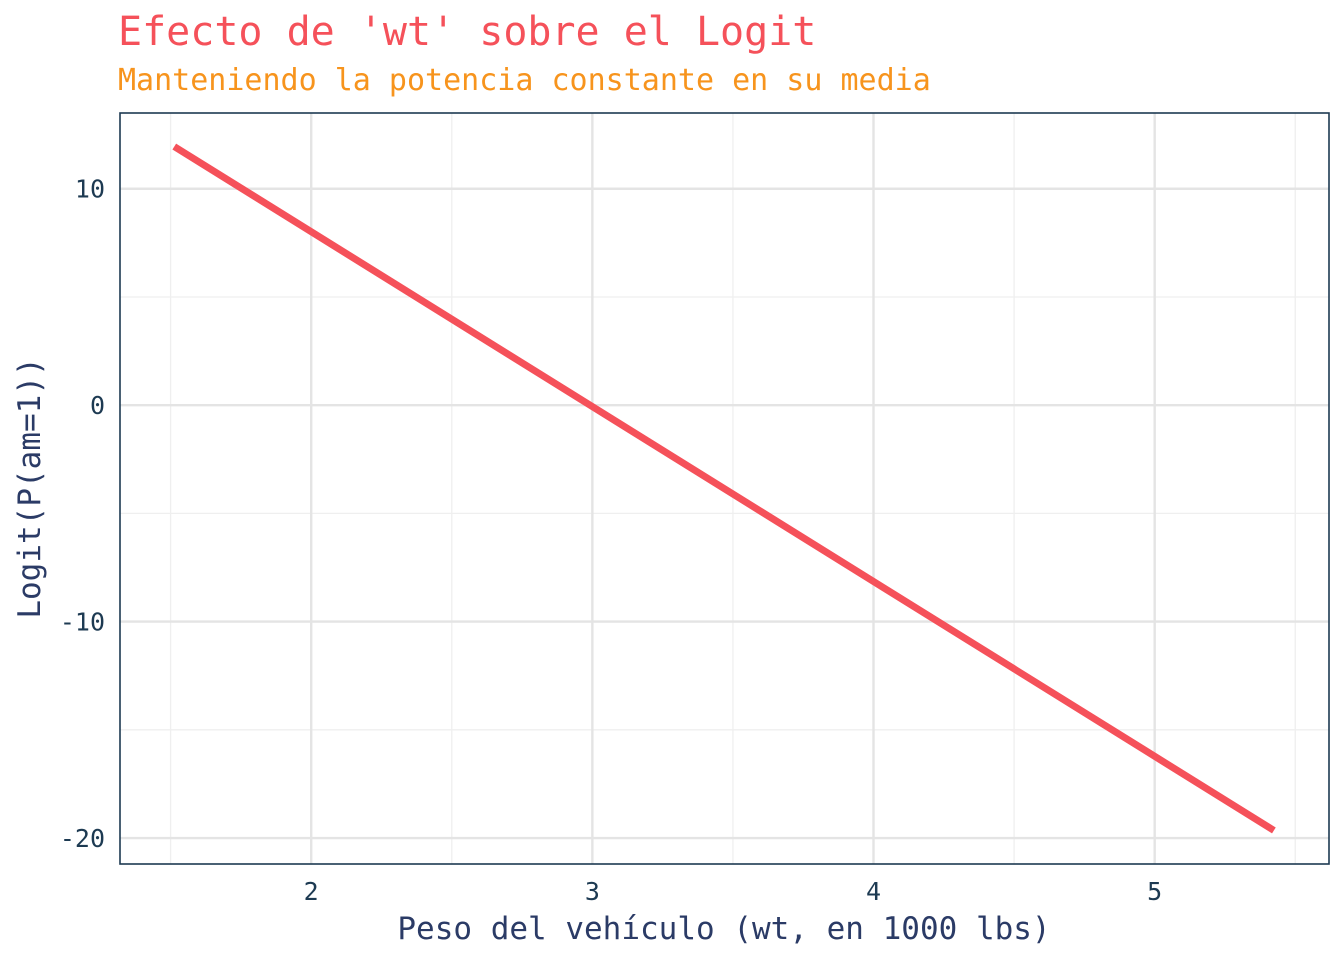 The width and height of the screenshot is (1344, 960). Describe the element at coordinates (733, 891) in the screenshot. I see `x-axis: 2 3 4 5` at that location.